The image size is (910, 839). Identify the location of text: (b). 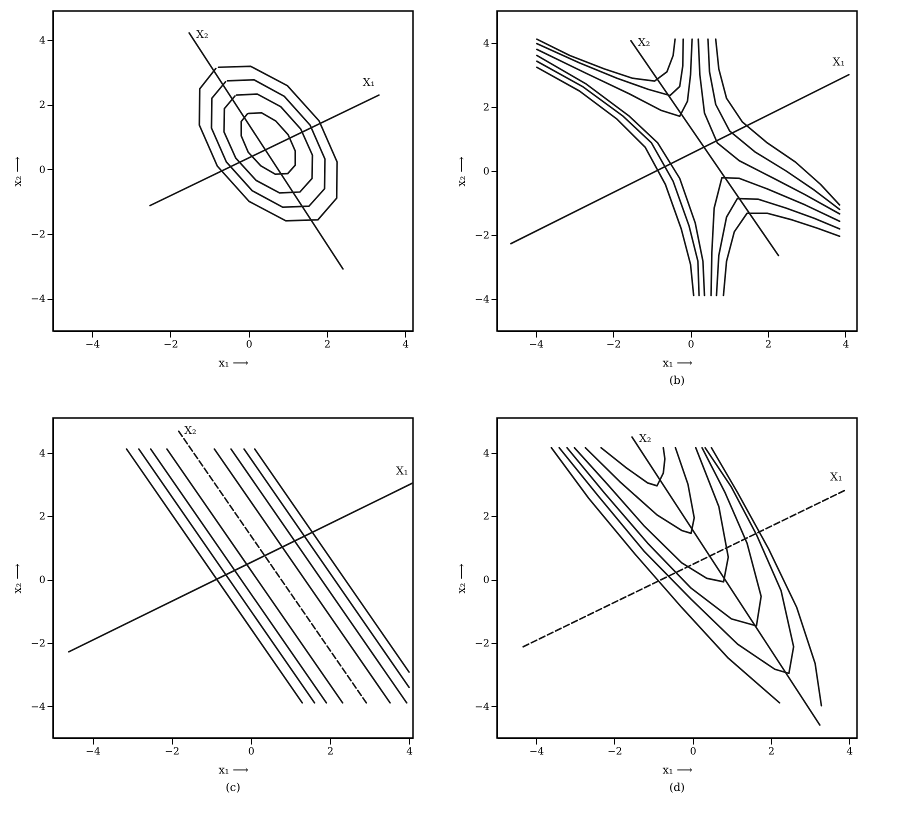
(677, 380).